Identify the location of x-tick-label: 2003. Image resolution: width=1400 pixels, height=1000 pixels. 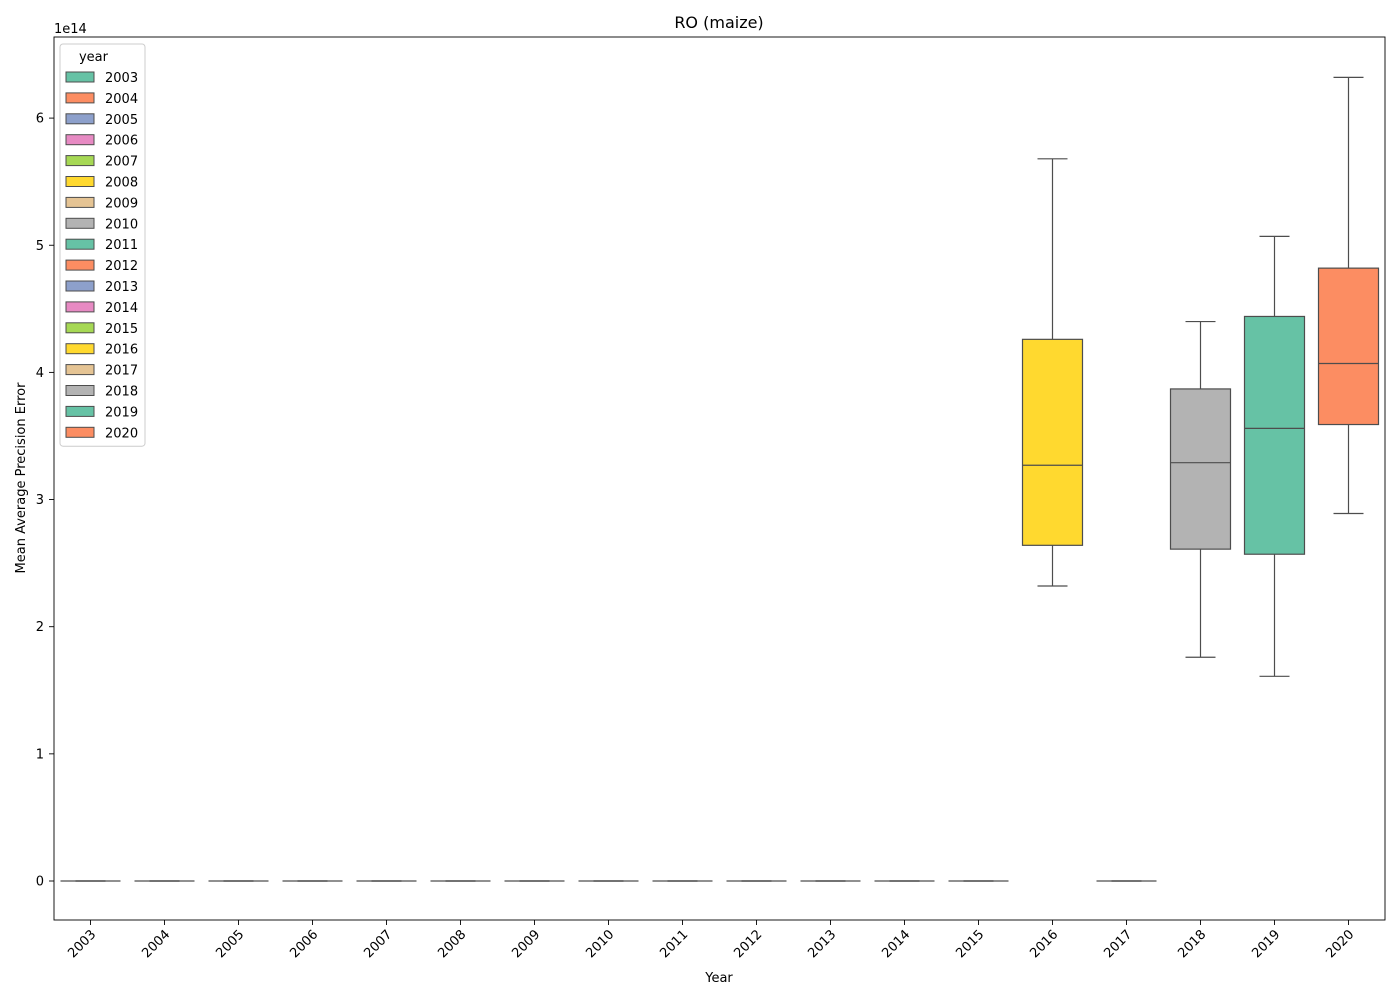
(82, 944).